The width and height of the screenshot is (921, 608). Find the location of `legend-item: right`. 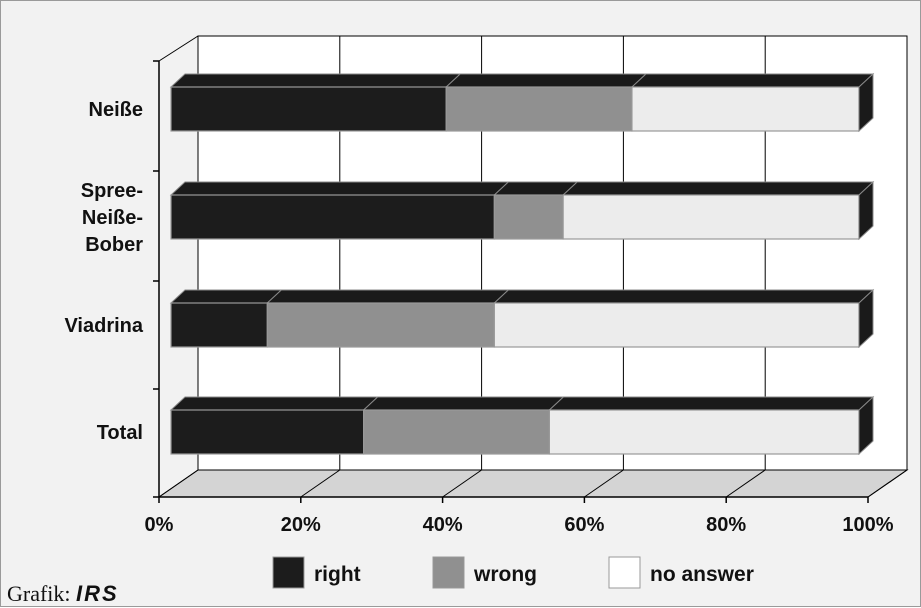

legend-item: right is located at coordinates (316, 572).